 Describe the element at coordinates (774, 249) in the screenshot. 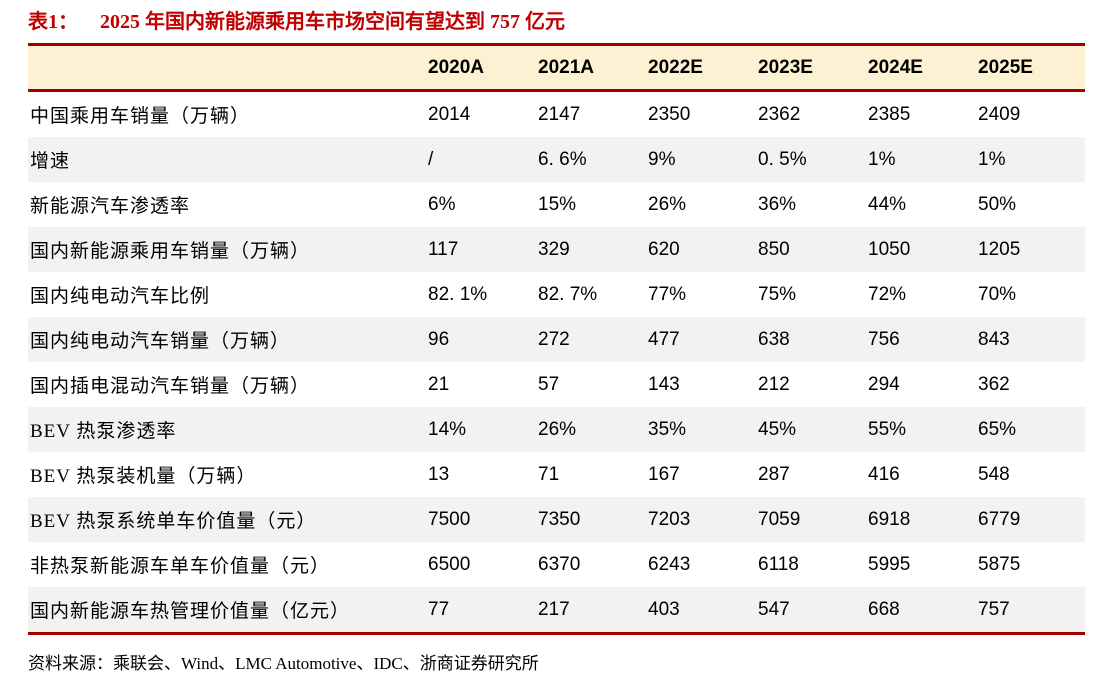

I see `cell-value: 850` at that location.